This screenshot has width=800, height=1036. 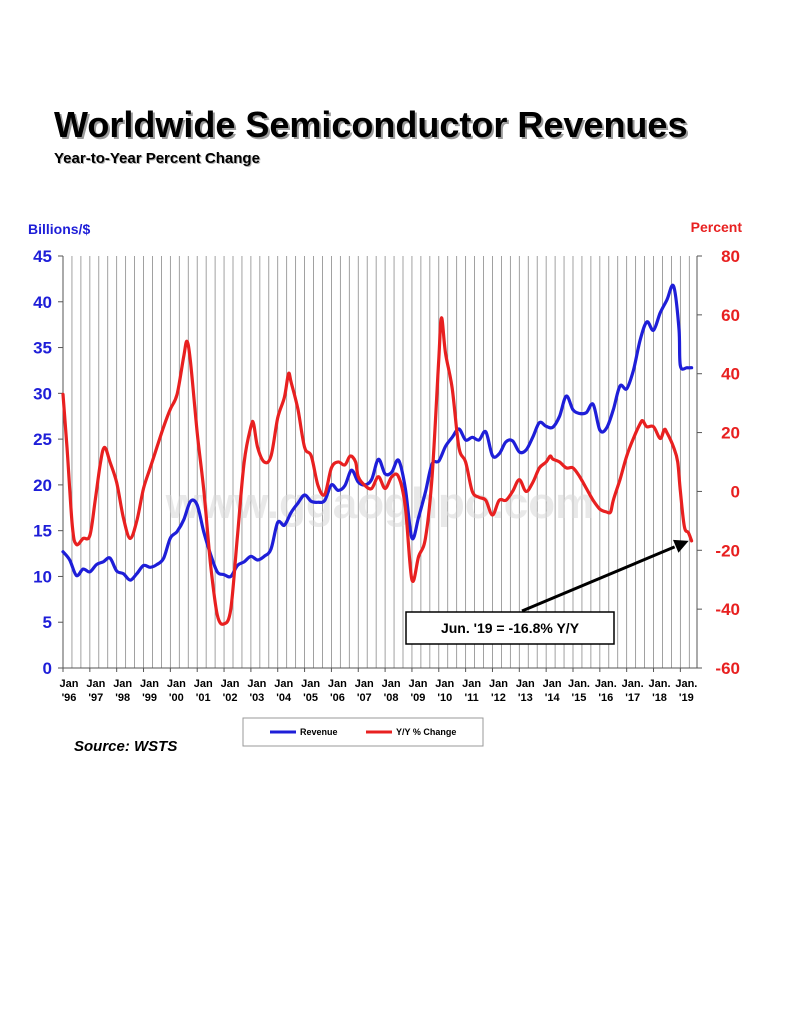 I want to click on y-axis-title-right: Percent, so click(x=717, y=227).